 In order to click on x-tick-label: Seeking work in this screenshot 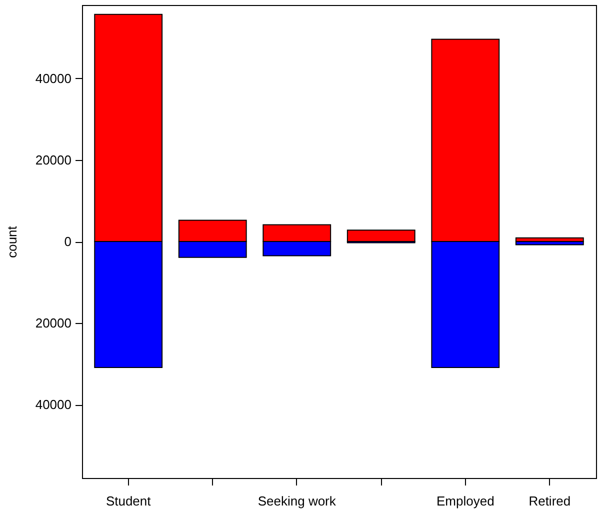, I will do `click(297, 501)`.